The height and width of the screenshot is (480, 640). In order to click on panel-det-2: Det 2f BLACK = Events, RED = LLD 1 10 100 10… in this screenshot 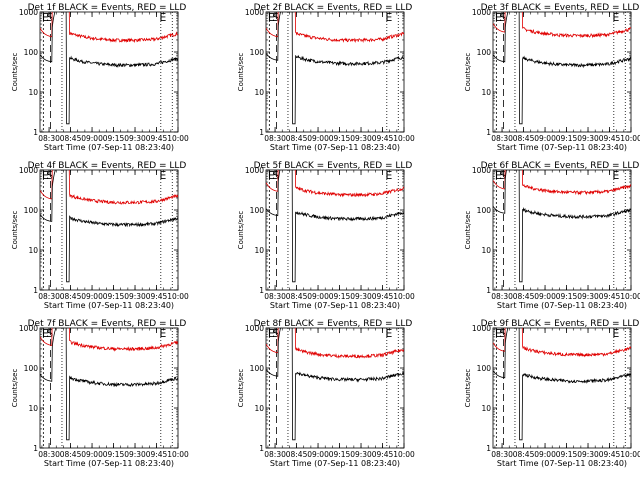, I will do `click(326, 77)`.